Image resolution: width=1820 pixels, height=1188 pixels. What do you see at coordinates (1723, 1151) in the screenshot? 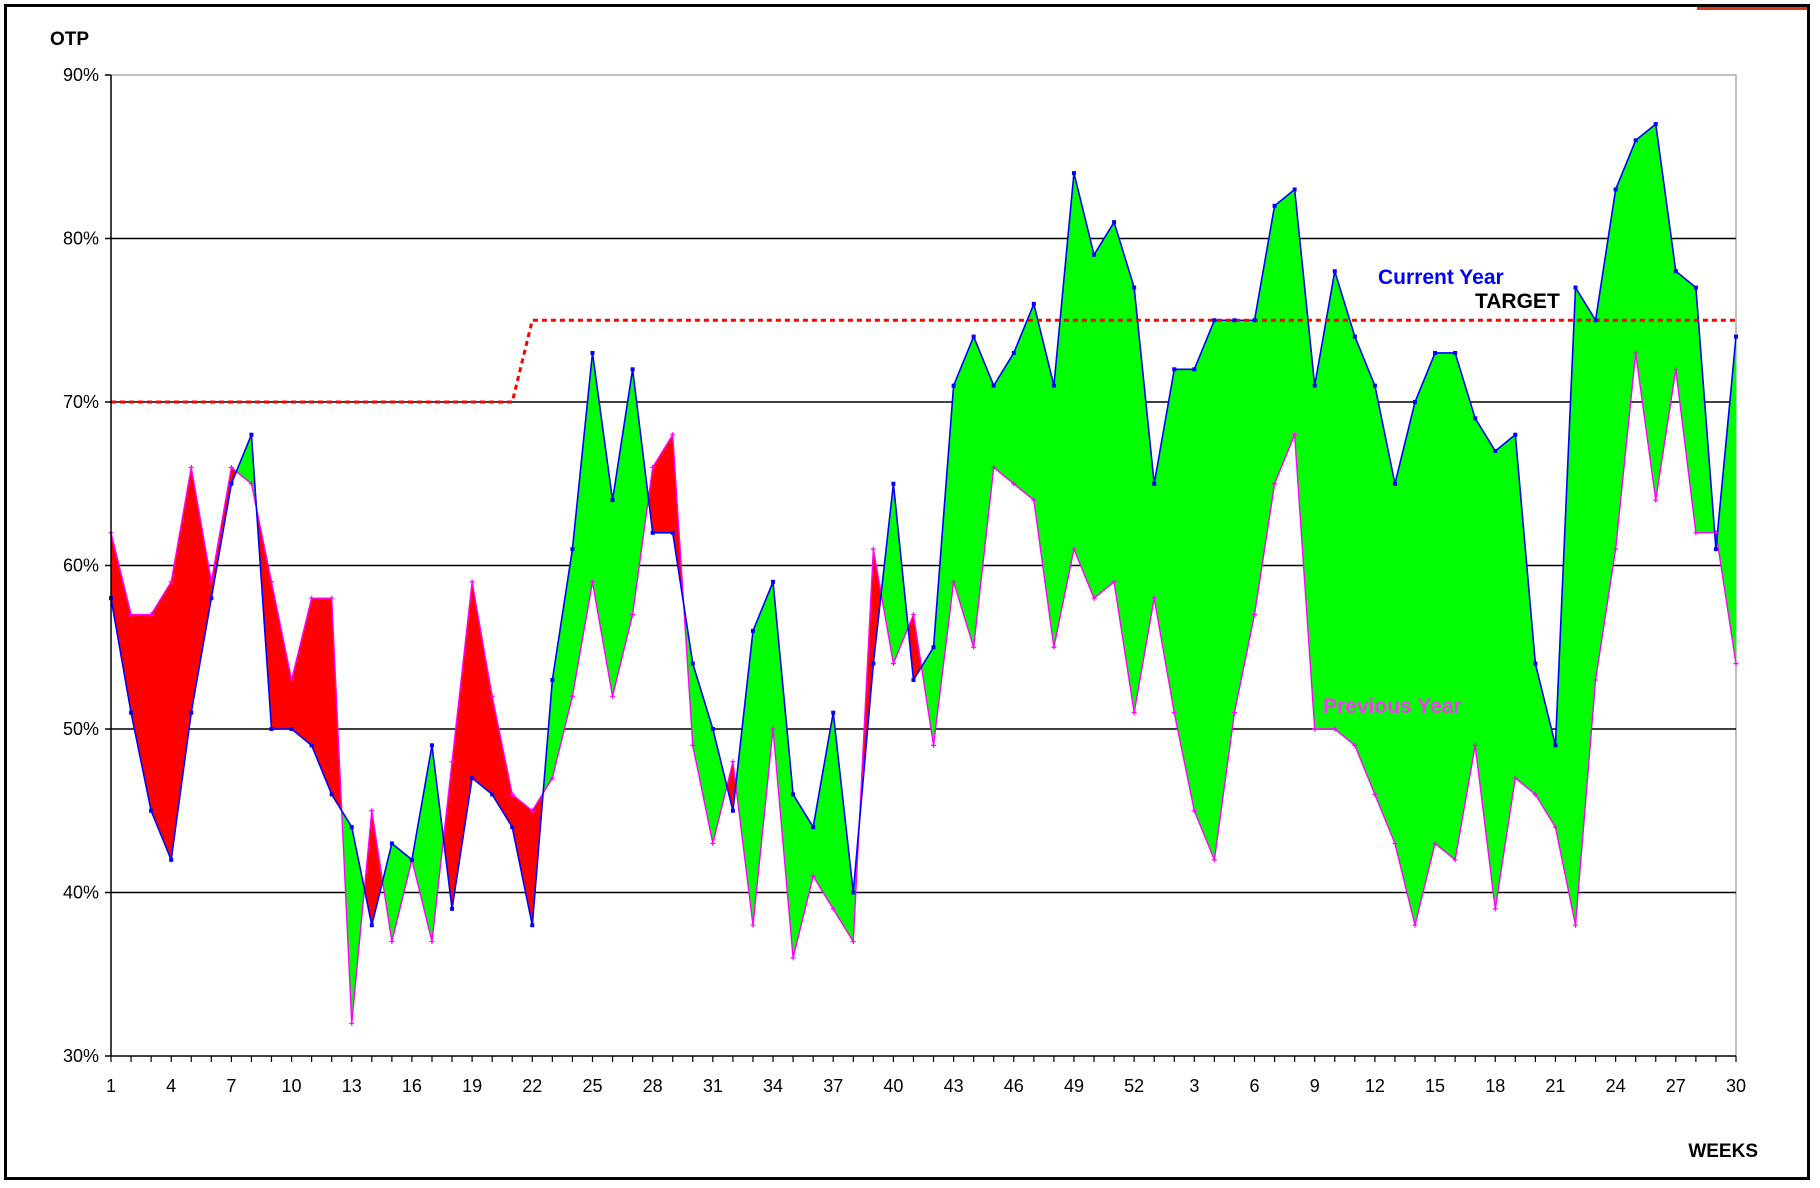
I see `x-axis-title: WEEKS` at bounding box center [1723, 1151].